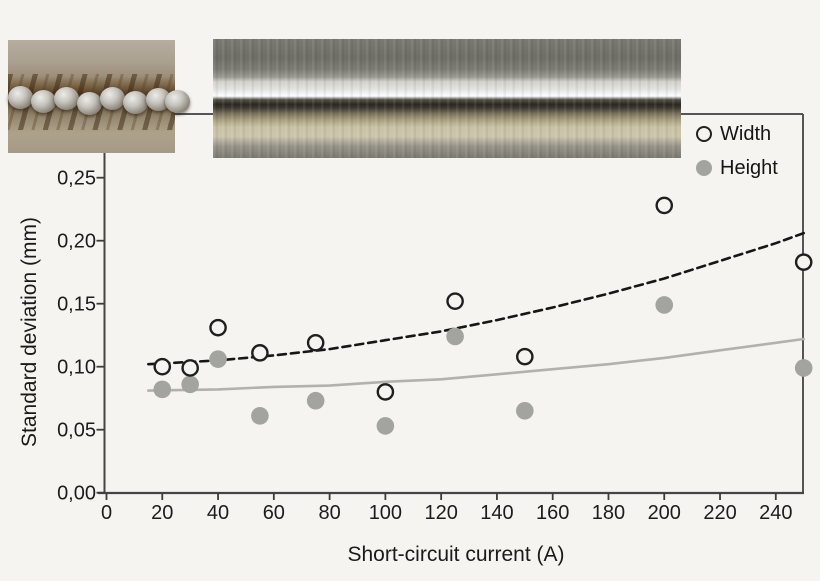 The width and height of the screenshot is (820, 581). What do you see at coordinates (76, 305) in the screenshot?
I see `y-tick-label: 0,15` at bounding box center [76, 305].